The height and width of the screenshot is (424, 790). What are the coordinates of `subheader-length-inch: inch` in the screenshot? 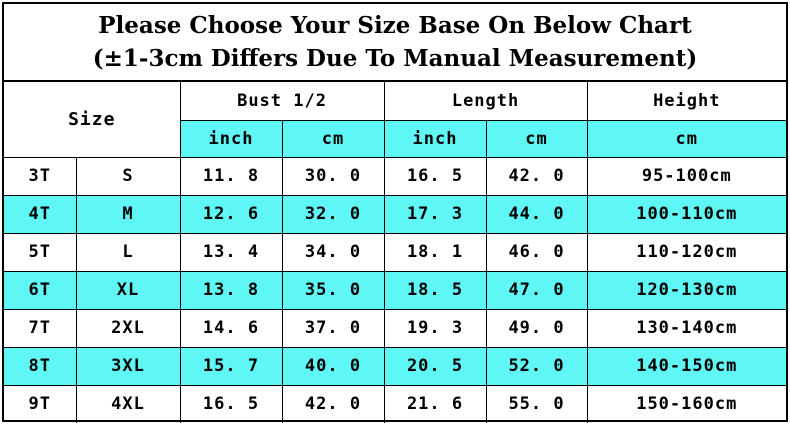 It's located at (435, 138).